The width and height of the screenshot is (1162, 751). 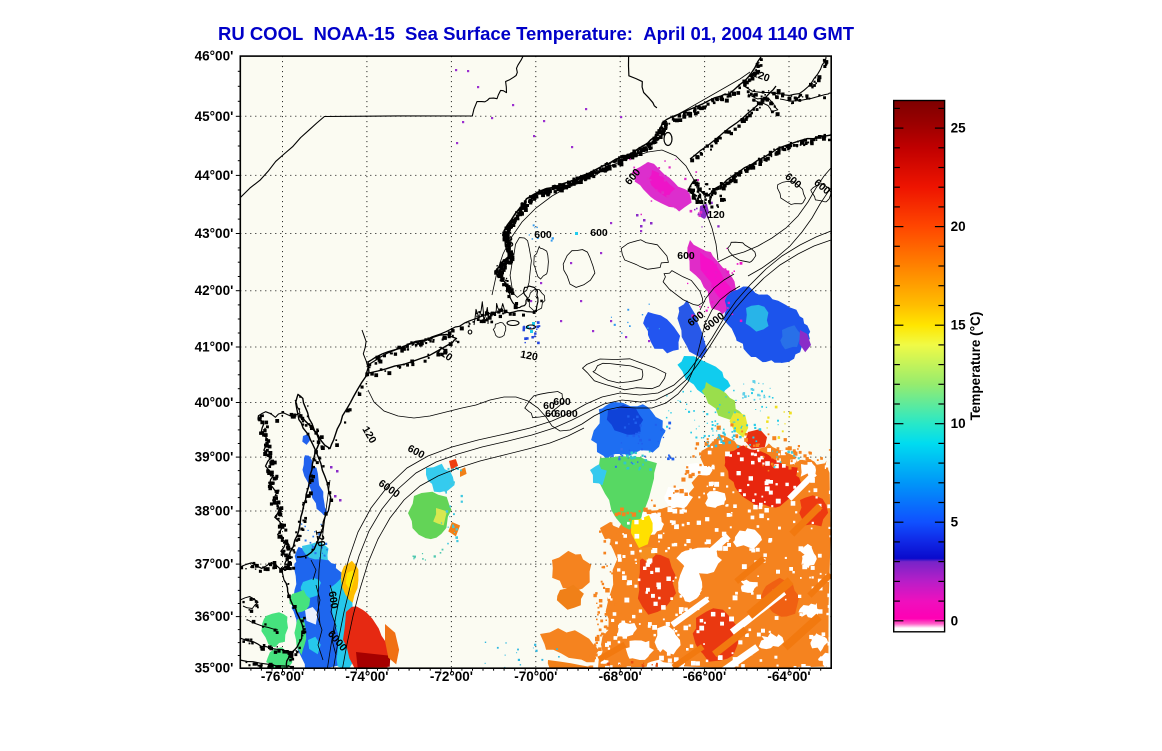 I want to click on svg-text: -66°00', so click(x=704, y=676).